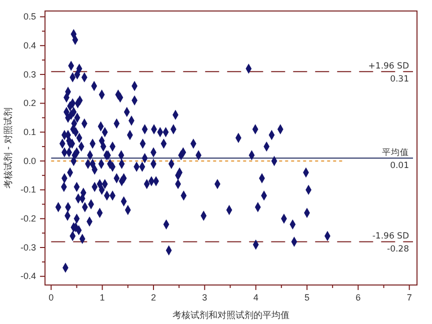 This screenshot has height=324, width=432. I want to click on y-tick-label: 0.0, so click(29, 161).